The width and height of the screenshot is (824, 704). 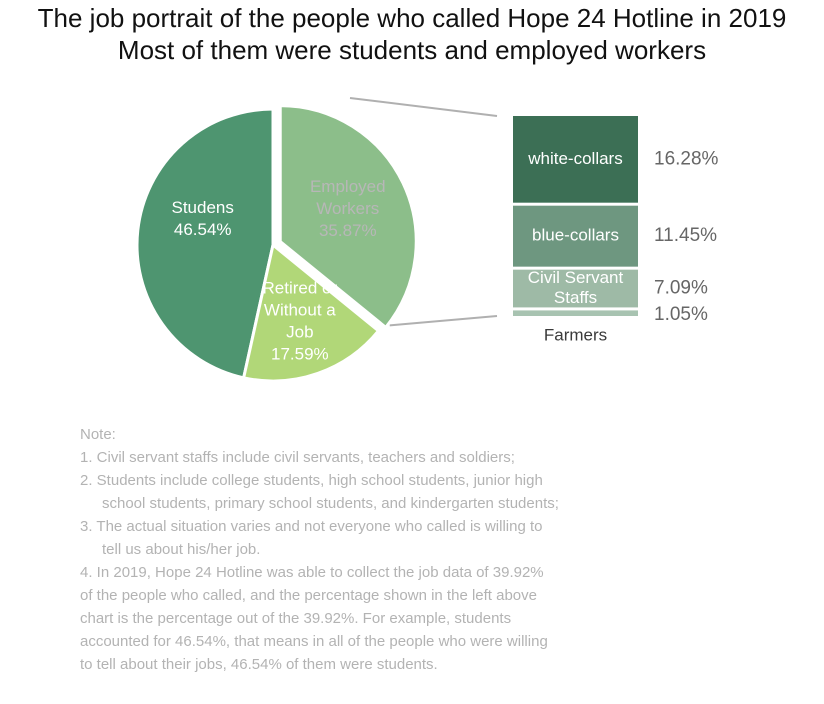 I want to click on bar-value-farmers: 1.05%, so click(x=681, y=314).